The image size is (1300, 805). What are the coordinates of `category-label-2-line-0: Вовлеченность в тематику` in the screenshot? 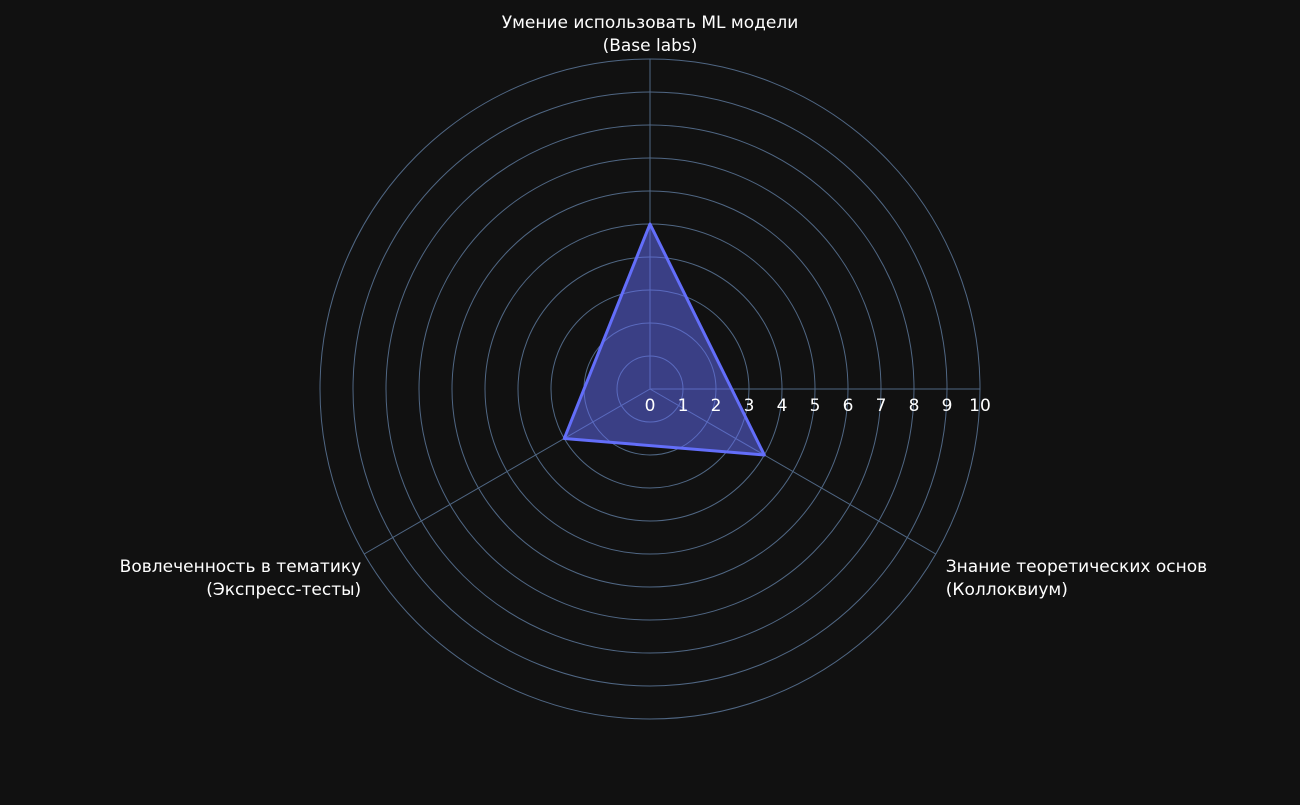 It's located at (241, 567).